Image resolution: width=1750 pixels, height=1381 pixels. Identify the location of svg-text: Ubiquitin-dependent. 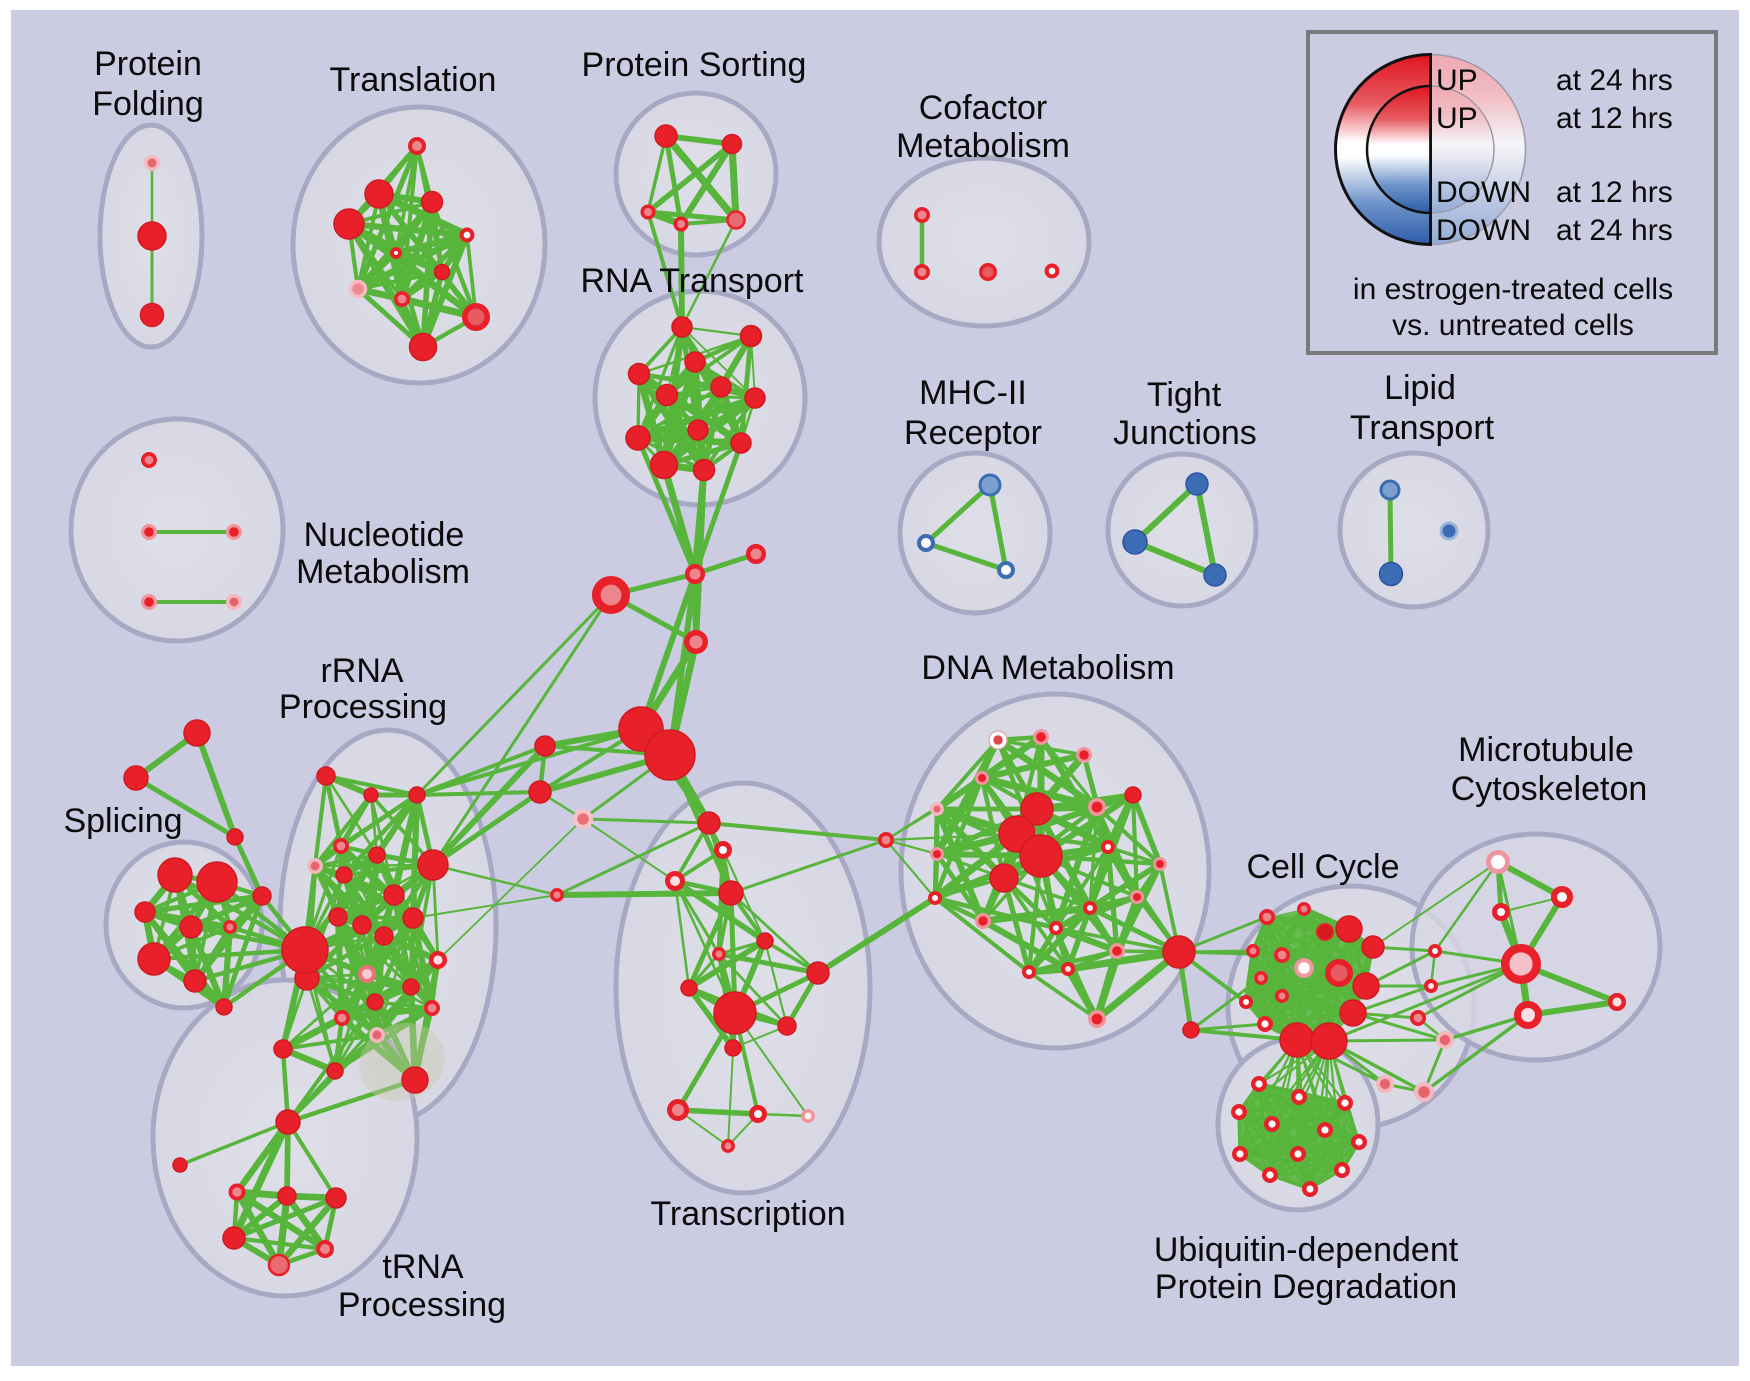
(1306, 1250).